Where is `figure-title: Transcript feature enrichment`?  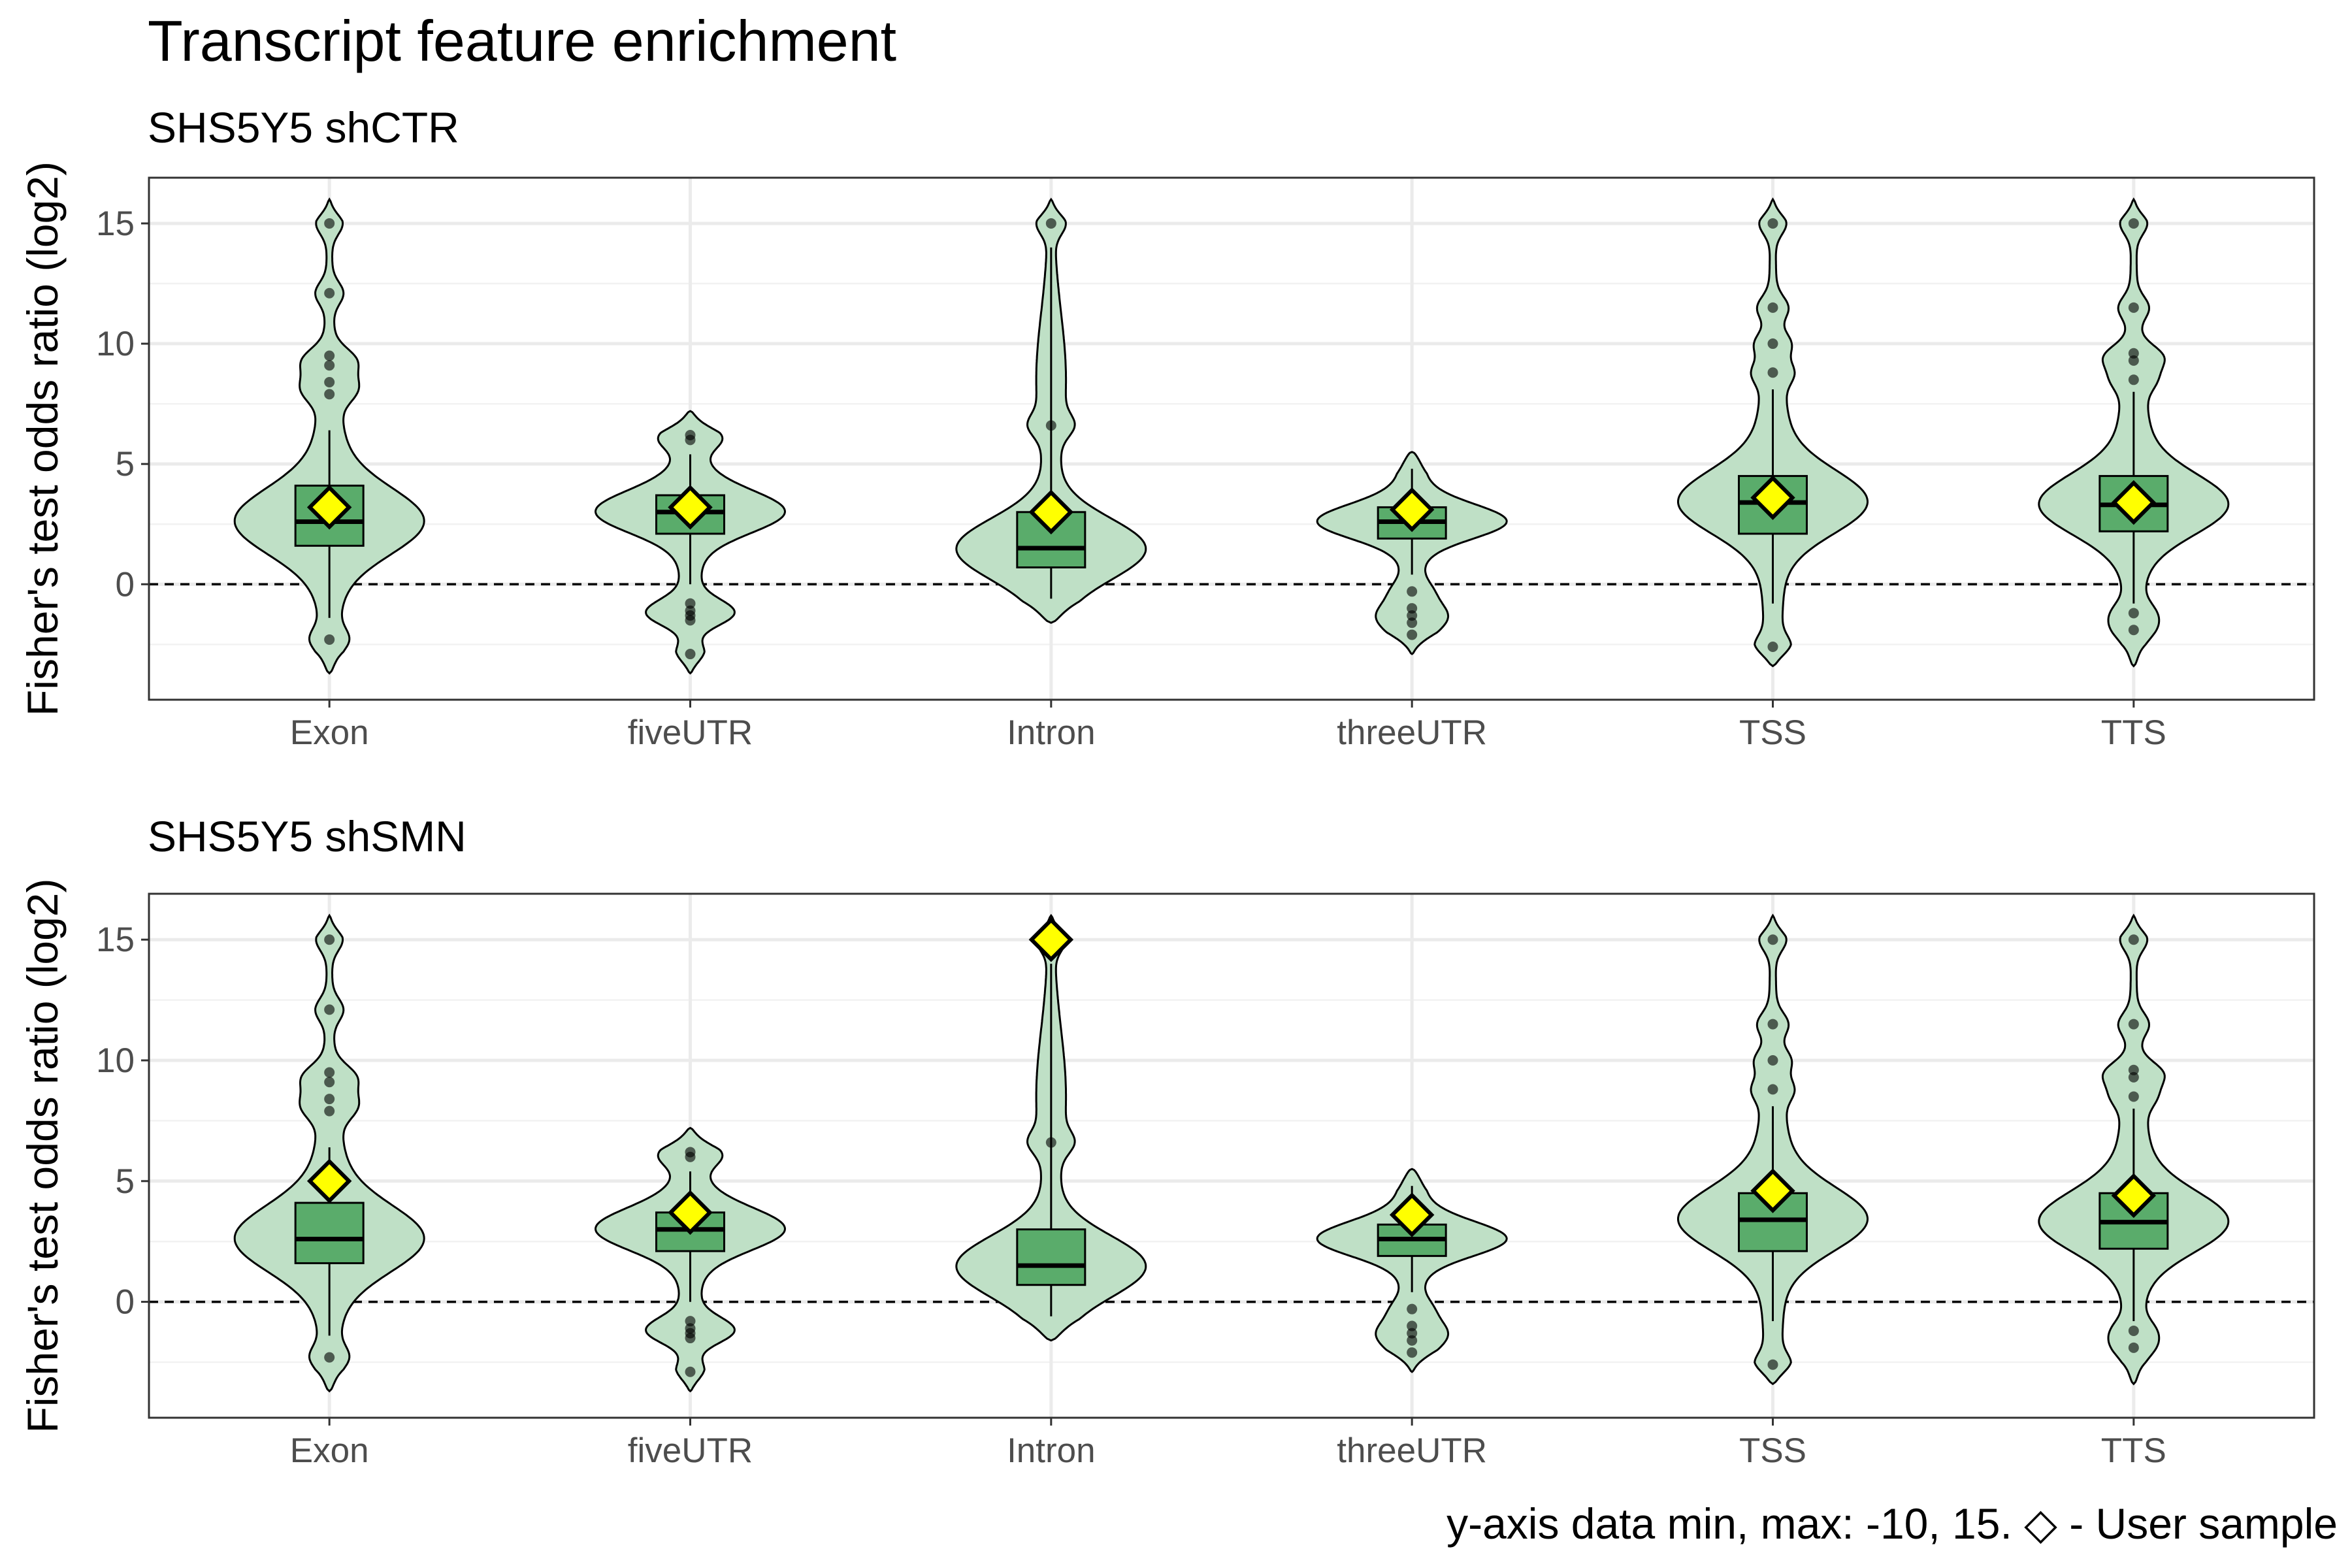
figure-title: Transcript feature enrichment is located at coordinates (522, 40).